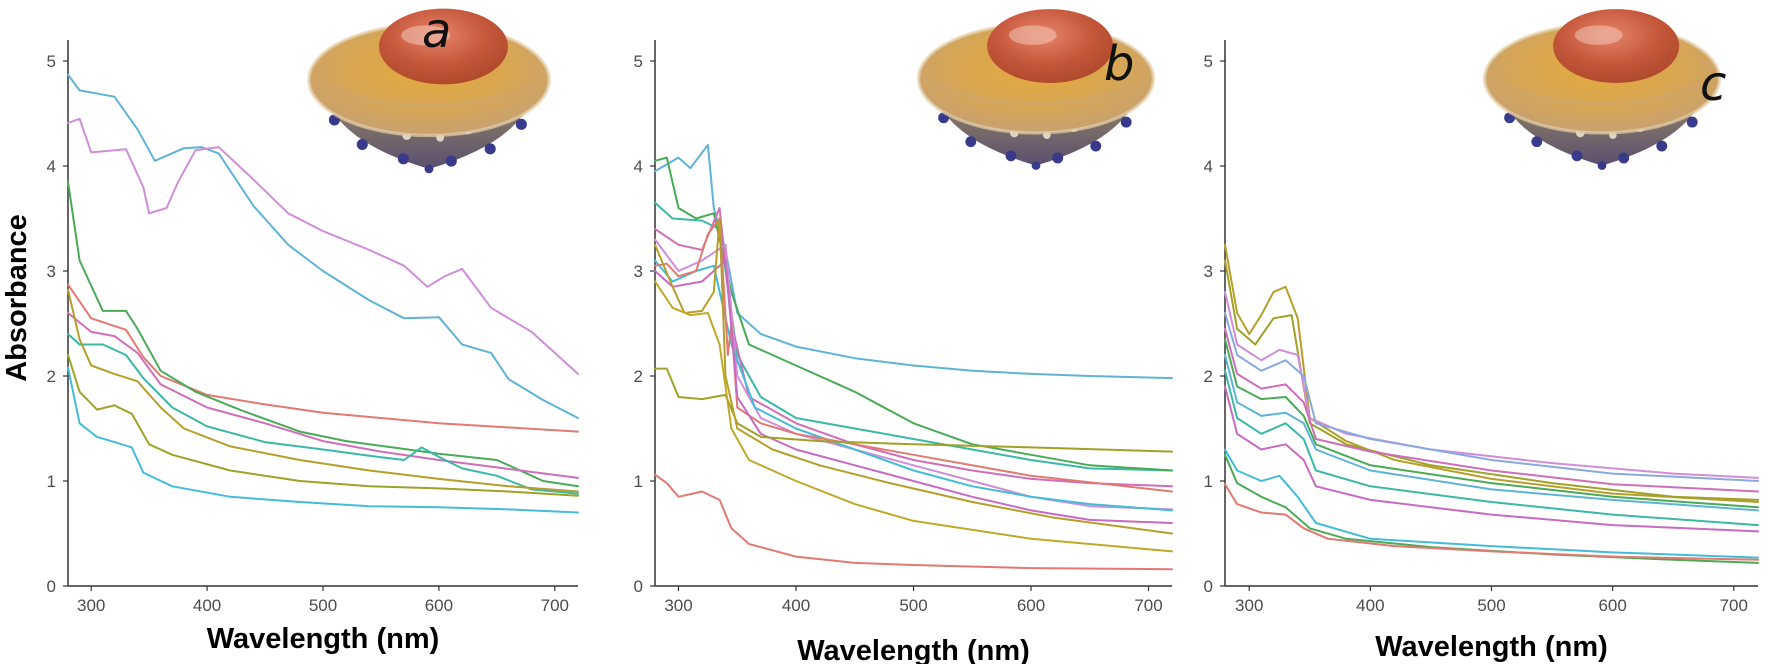 This screenshot has height=664, width=1772. Describe the element at coordinates (1713, 84) in the screenshot. I see `panel-letter: c` at that location.